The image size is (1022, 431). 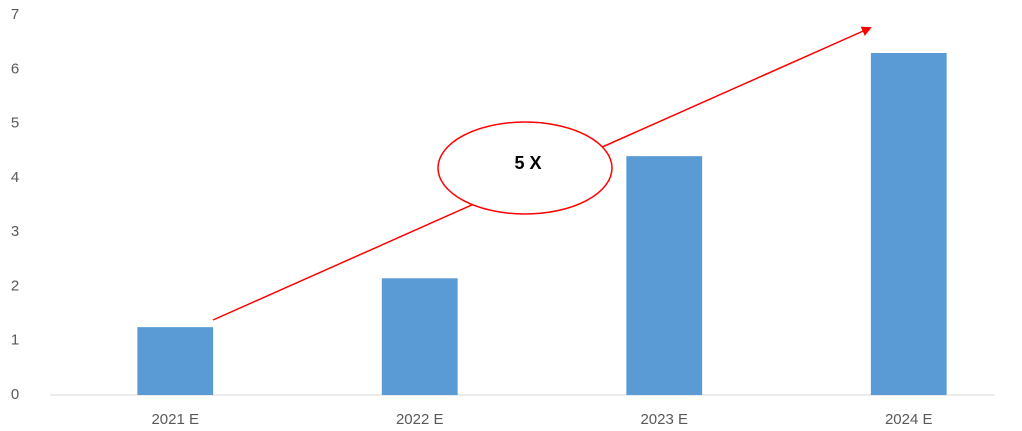 What do you see at coordinates (15, 340) in the screenshot?
I see `y-tick-label: 1` at bounding box center [15, 340].